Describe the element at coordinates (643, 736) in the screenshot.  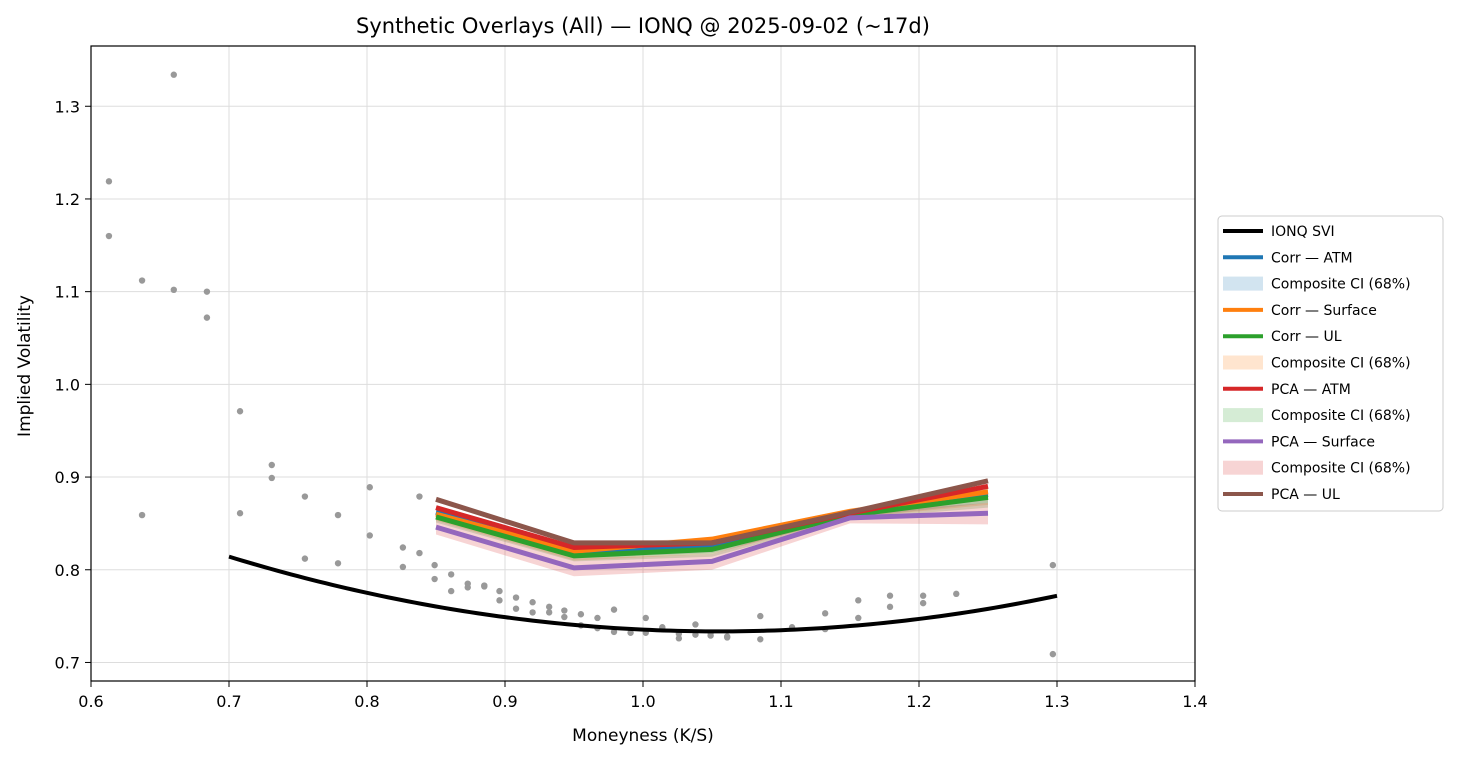
I see `x-axis-label: Moneyness (K/S)` at that location.